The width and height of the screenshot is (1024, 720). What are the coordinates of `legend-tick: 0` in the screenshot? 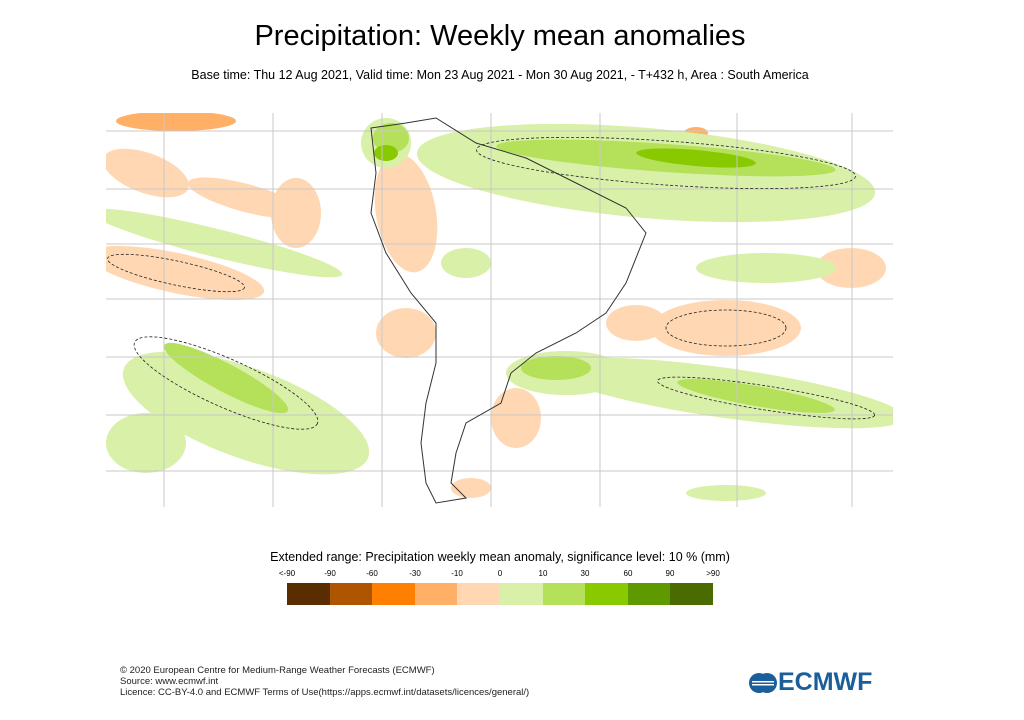 It's located at (500, 573).